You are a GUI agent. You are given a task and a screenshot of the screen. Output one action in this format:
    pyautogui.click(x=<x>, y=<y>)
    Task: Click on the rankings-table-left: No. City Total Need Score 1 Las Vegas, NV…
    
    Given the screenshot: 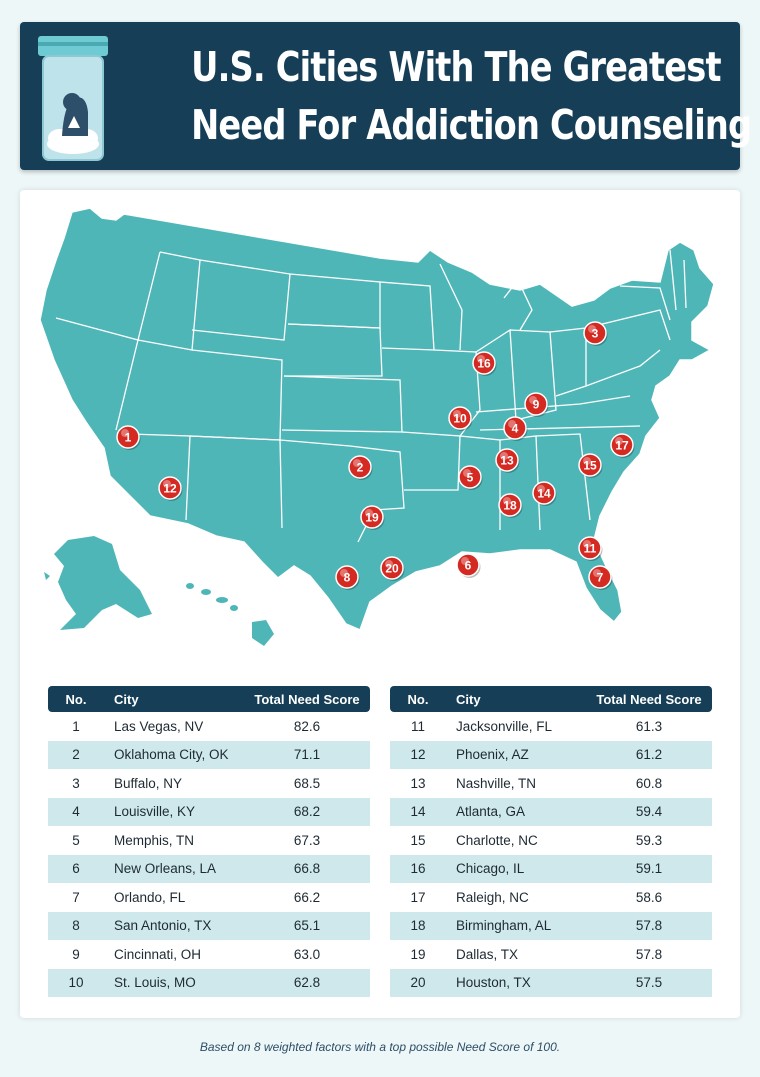 What is the action you would take?
    pyautogui.click(x=209, y=841)
    